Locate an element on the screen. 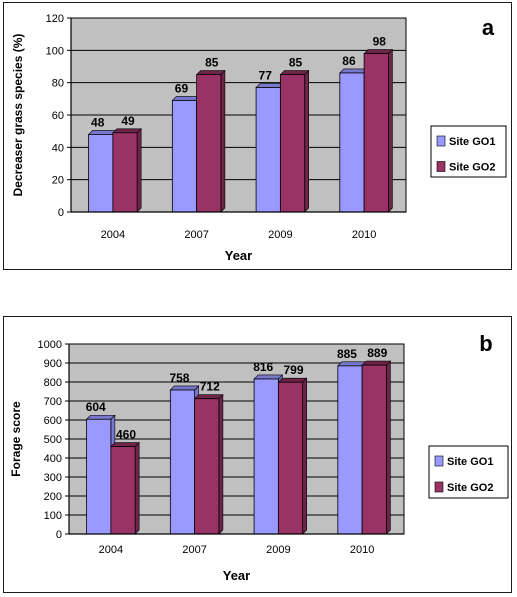  data-label: 48 is located at coordinates (98, 122).